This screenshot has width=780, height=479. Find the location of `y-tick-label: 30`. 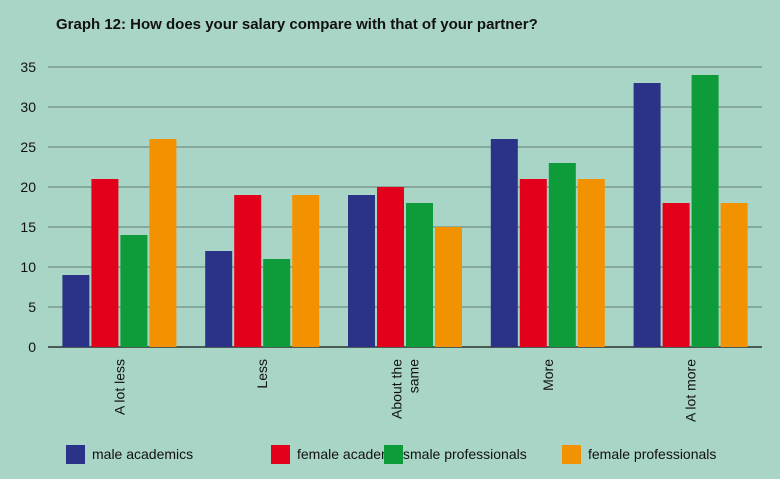

y-tick-label: 30 is located at coordinates (28, 107).